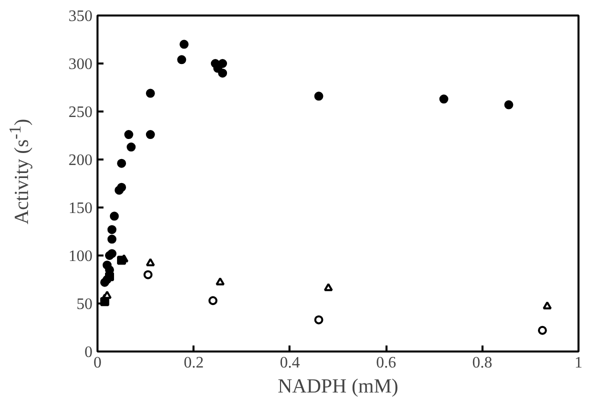 The width and height of the screenshot is (590, 402). I want to click on y-tick-label: 100, so click(80, 256).